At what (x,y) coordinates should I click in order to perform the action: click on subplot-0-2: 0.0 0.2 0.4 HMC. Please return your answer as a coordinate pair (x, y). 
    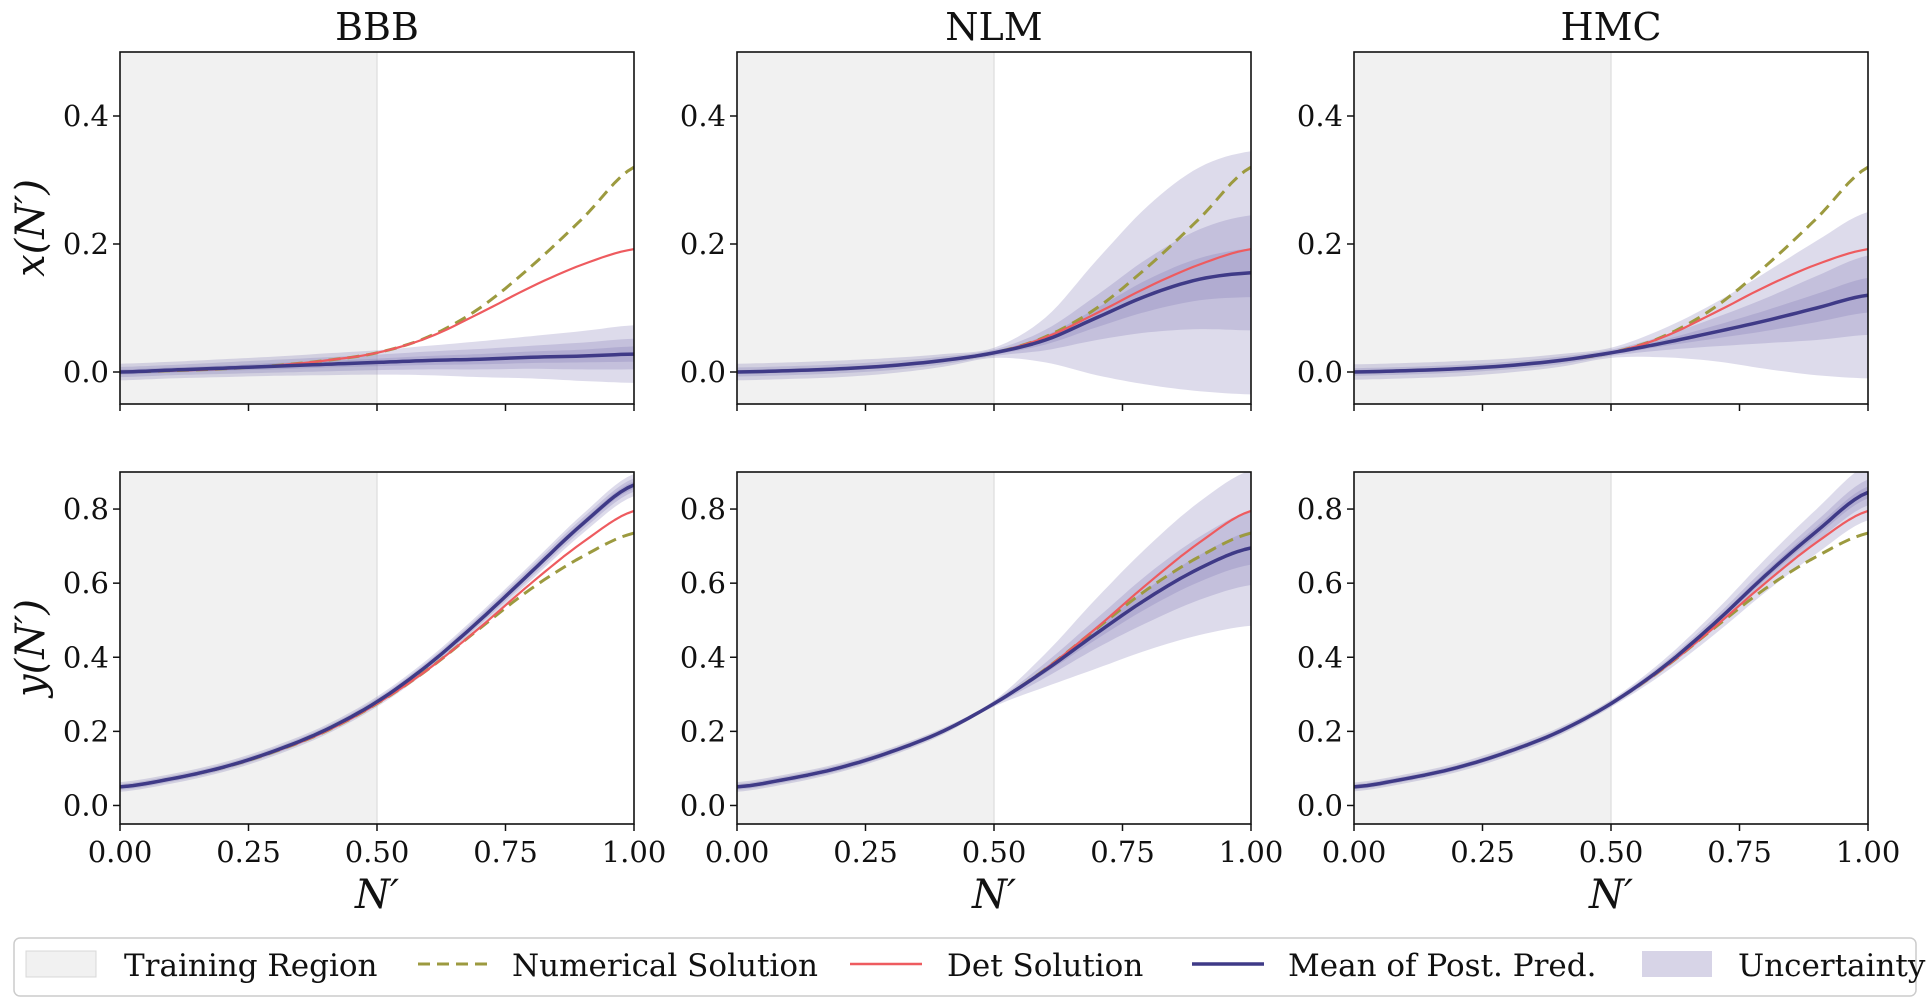
    Looking at the image, I should click on (1583, 208).